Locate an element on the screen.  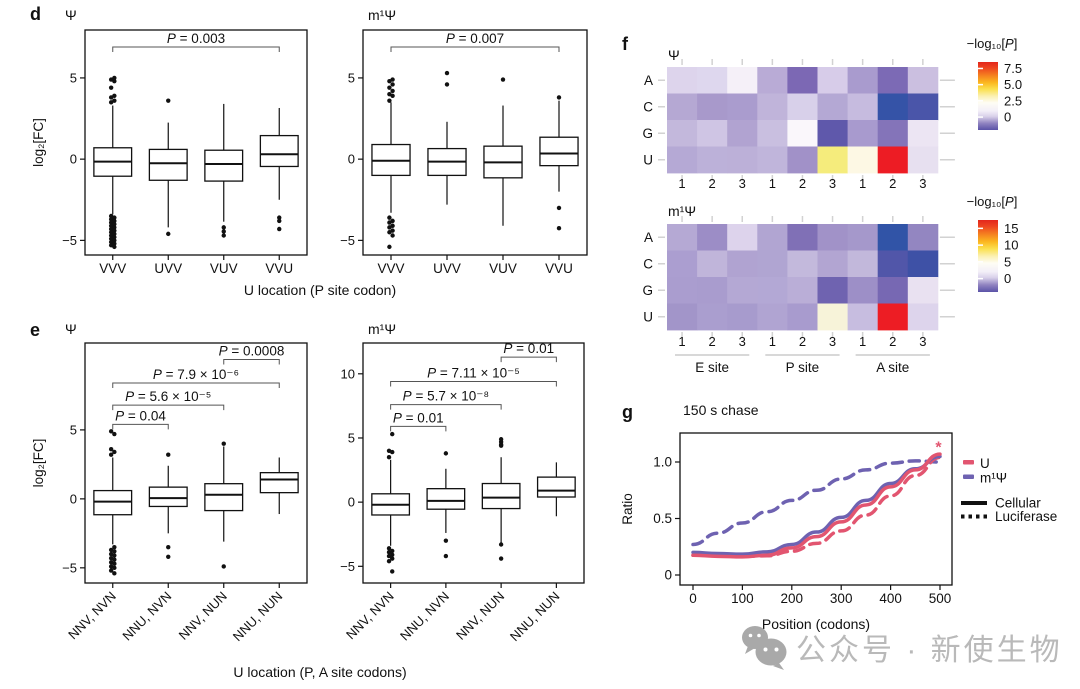
svg-text: NNV, NVN is located at coordinates (370, 616).